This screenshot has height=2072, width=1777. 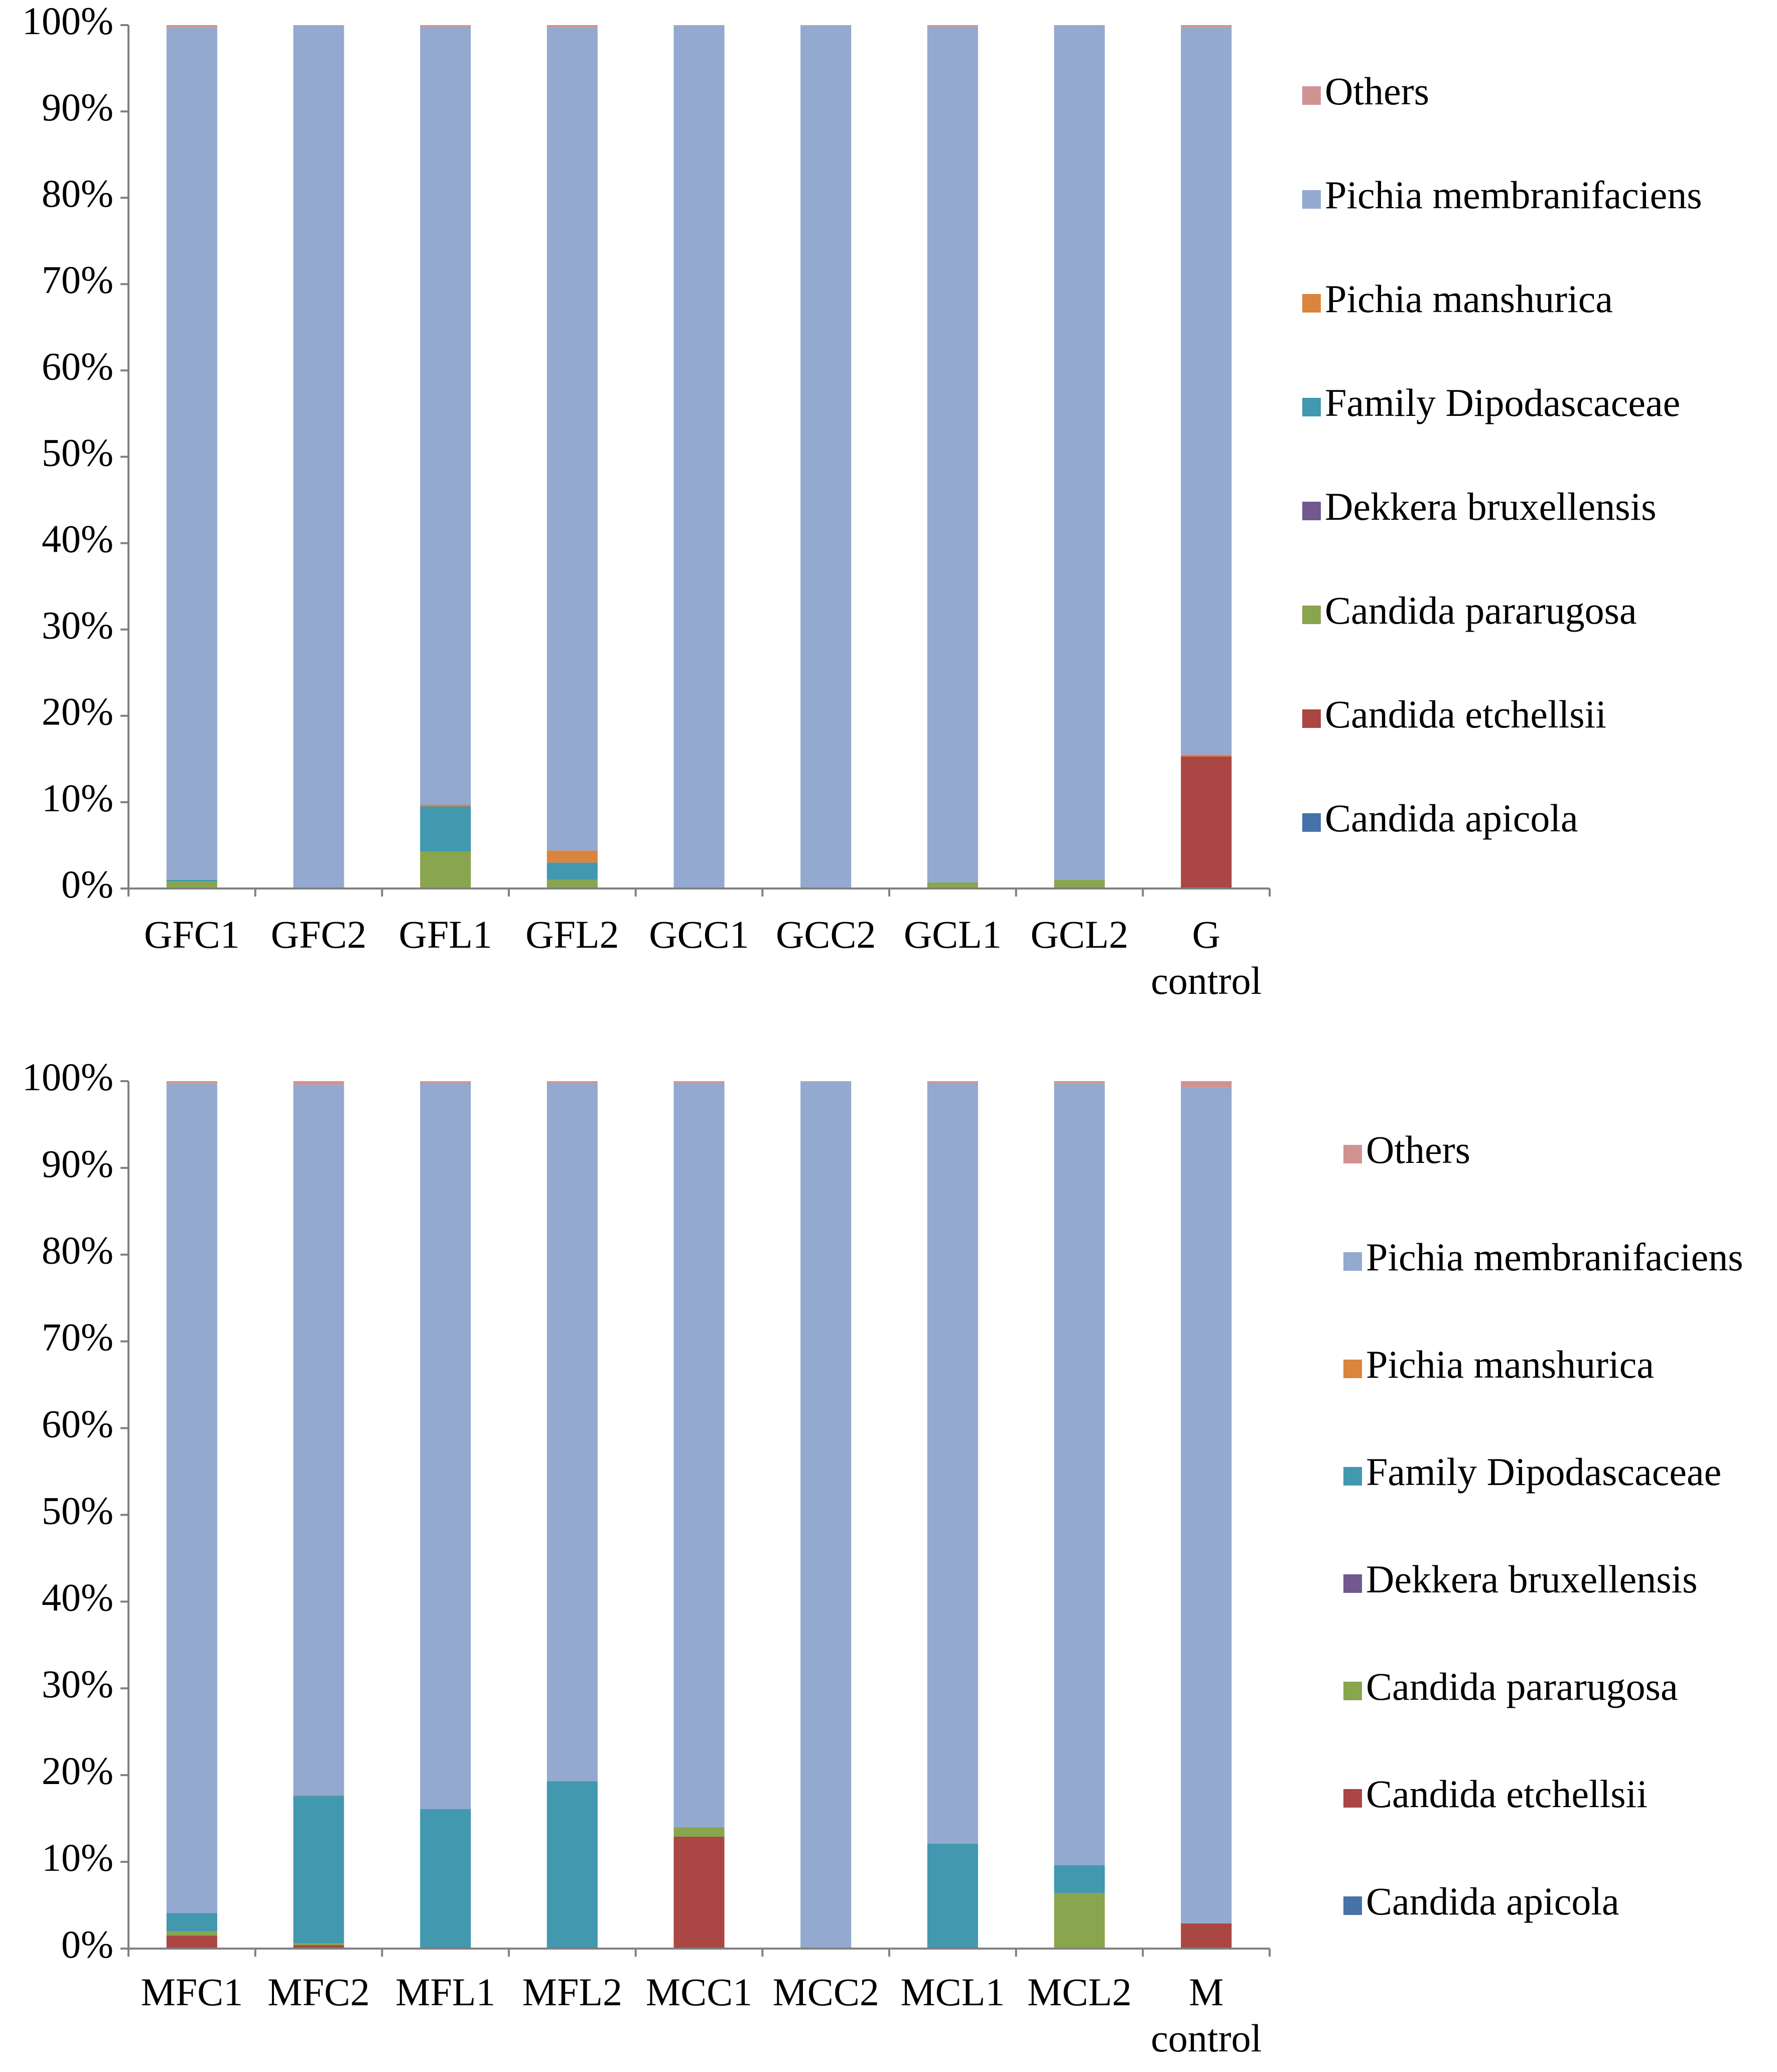 I want to click on x-tick-label: GCL1, so click(x=953, y=934).